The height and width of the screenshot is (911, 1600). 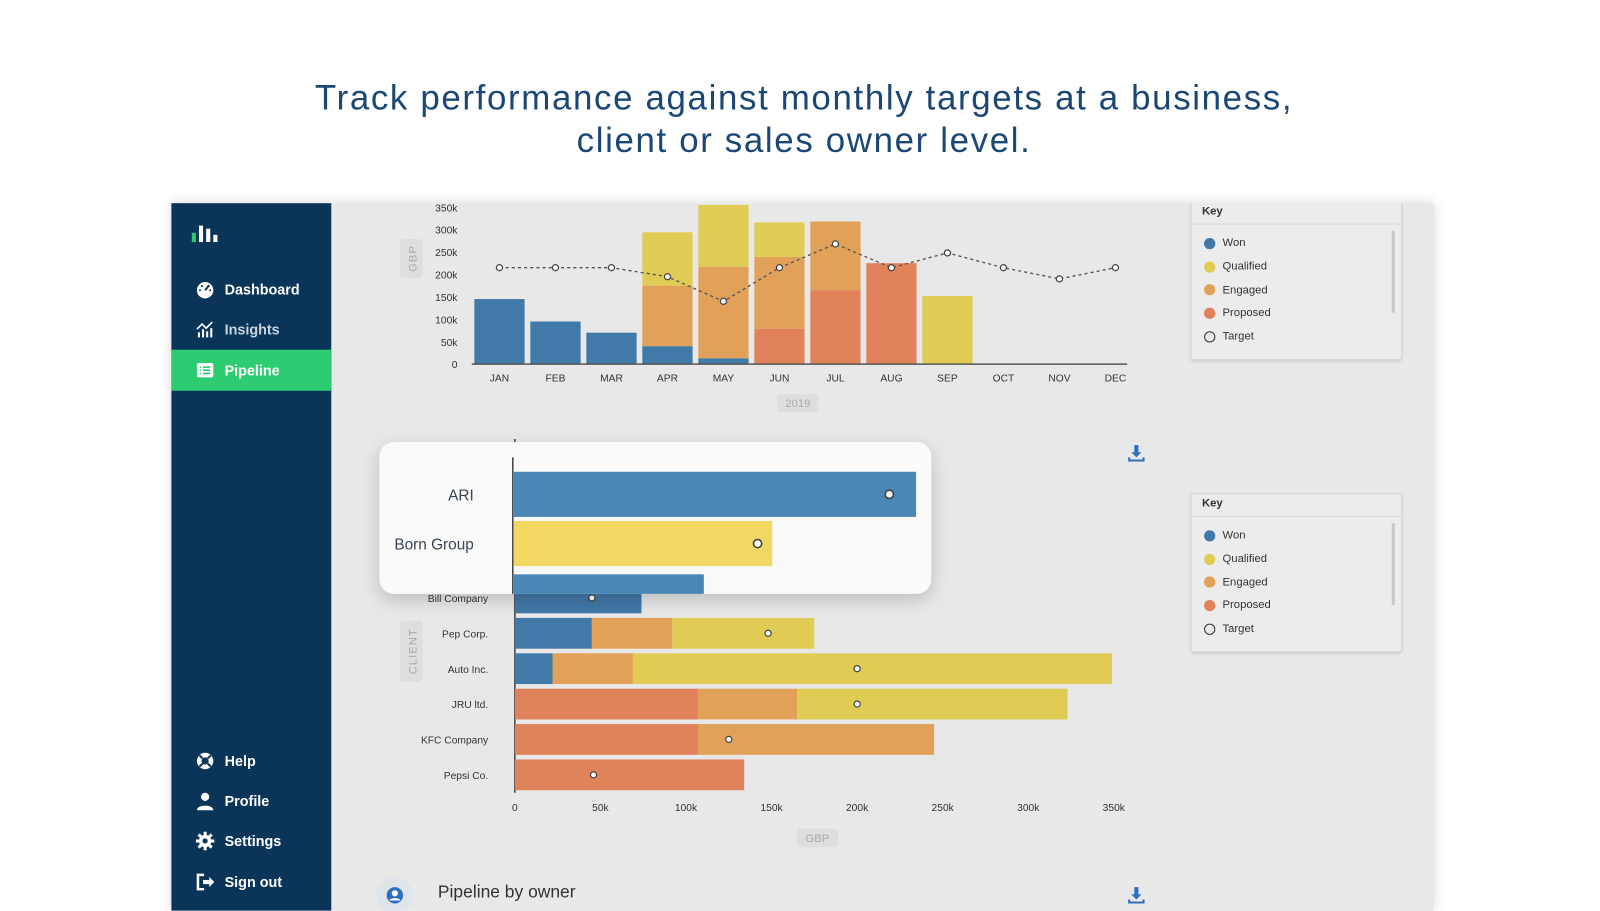 I want to click on sidebar-item-label: Sign out, so click(x=253, y=882).